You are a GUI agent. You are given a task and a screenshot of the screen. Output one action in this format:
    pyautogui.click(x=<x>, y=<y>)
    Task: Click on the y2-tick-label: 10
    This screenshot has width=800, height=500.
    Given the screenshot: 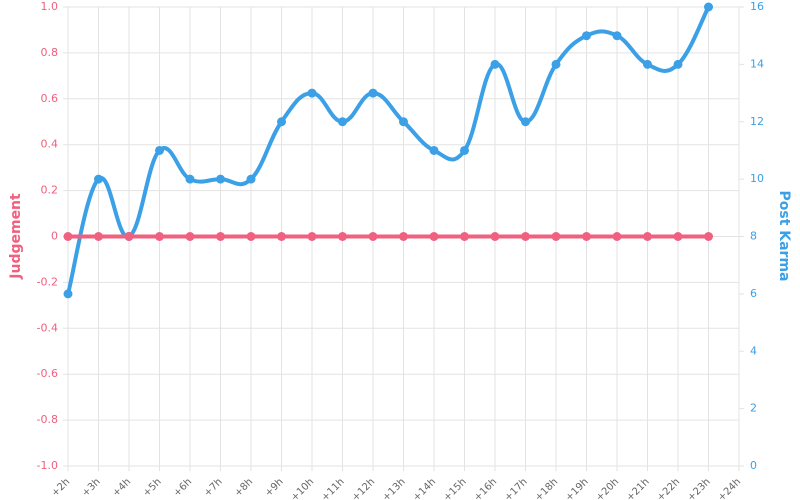 What is the action you would take?
    pyautogui.click(x=757, y=178)
    